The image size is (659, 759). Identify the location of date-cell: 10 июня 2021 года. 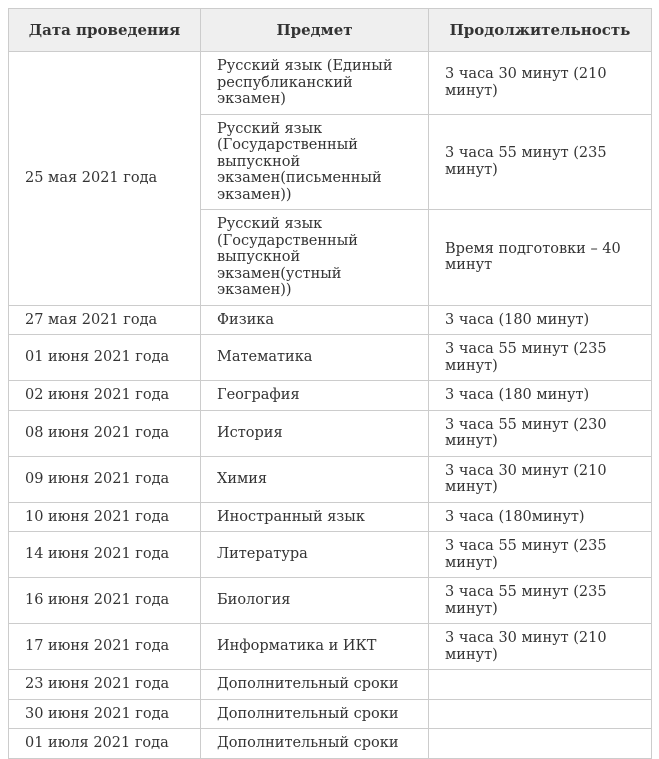
(104, 516).